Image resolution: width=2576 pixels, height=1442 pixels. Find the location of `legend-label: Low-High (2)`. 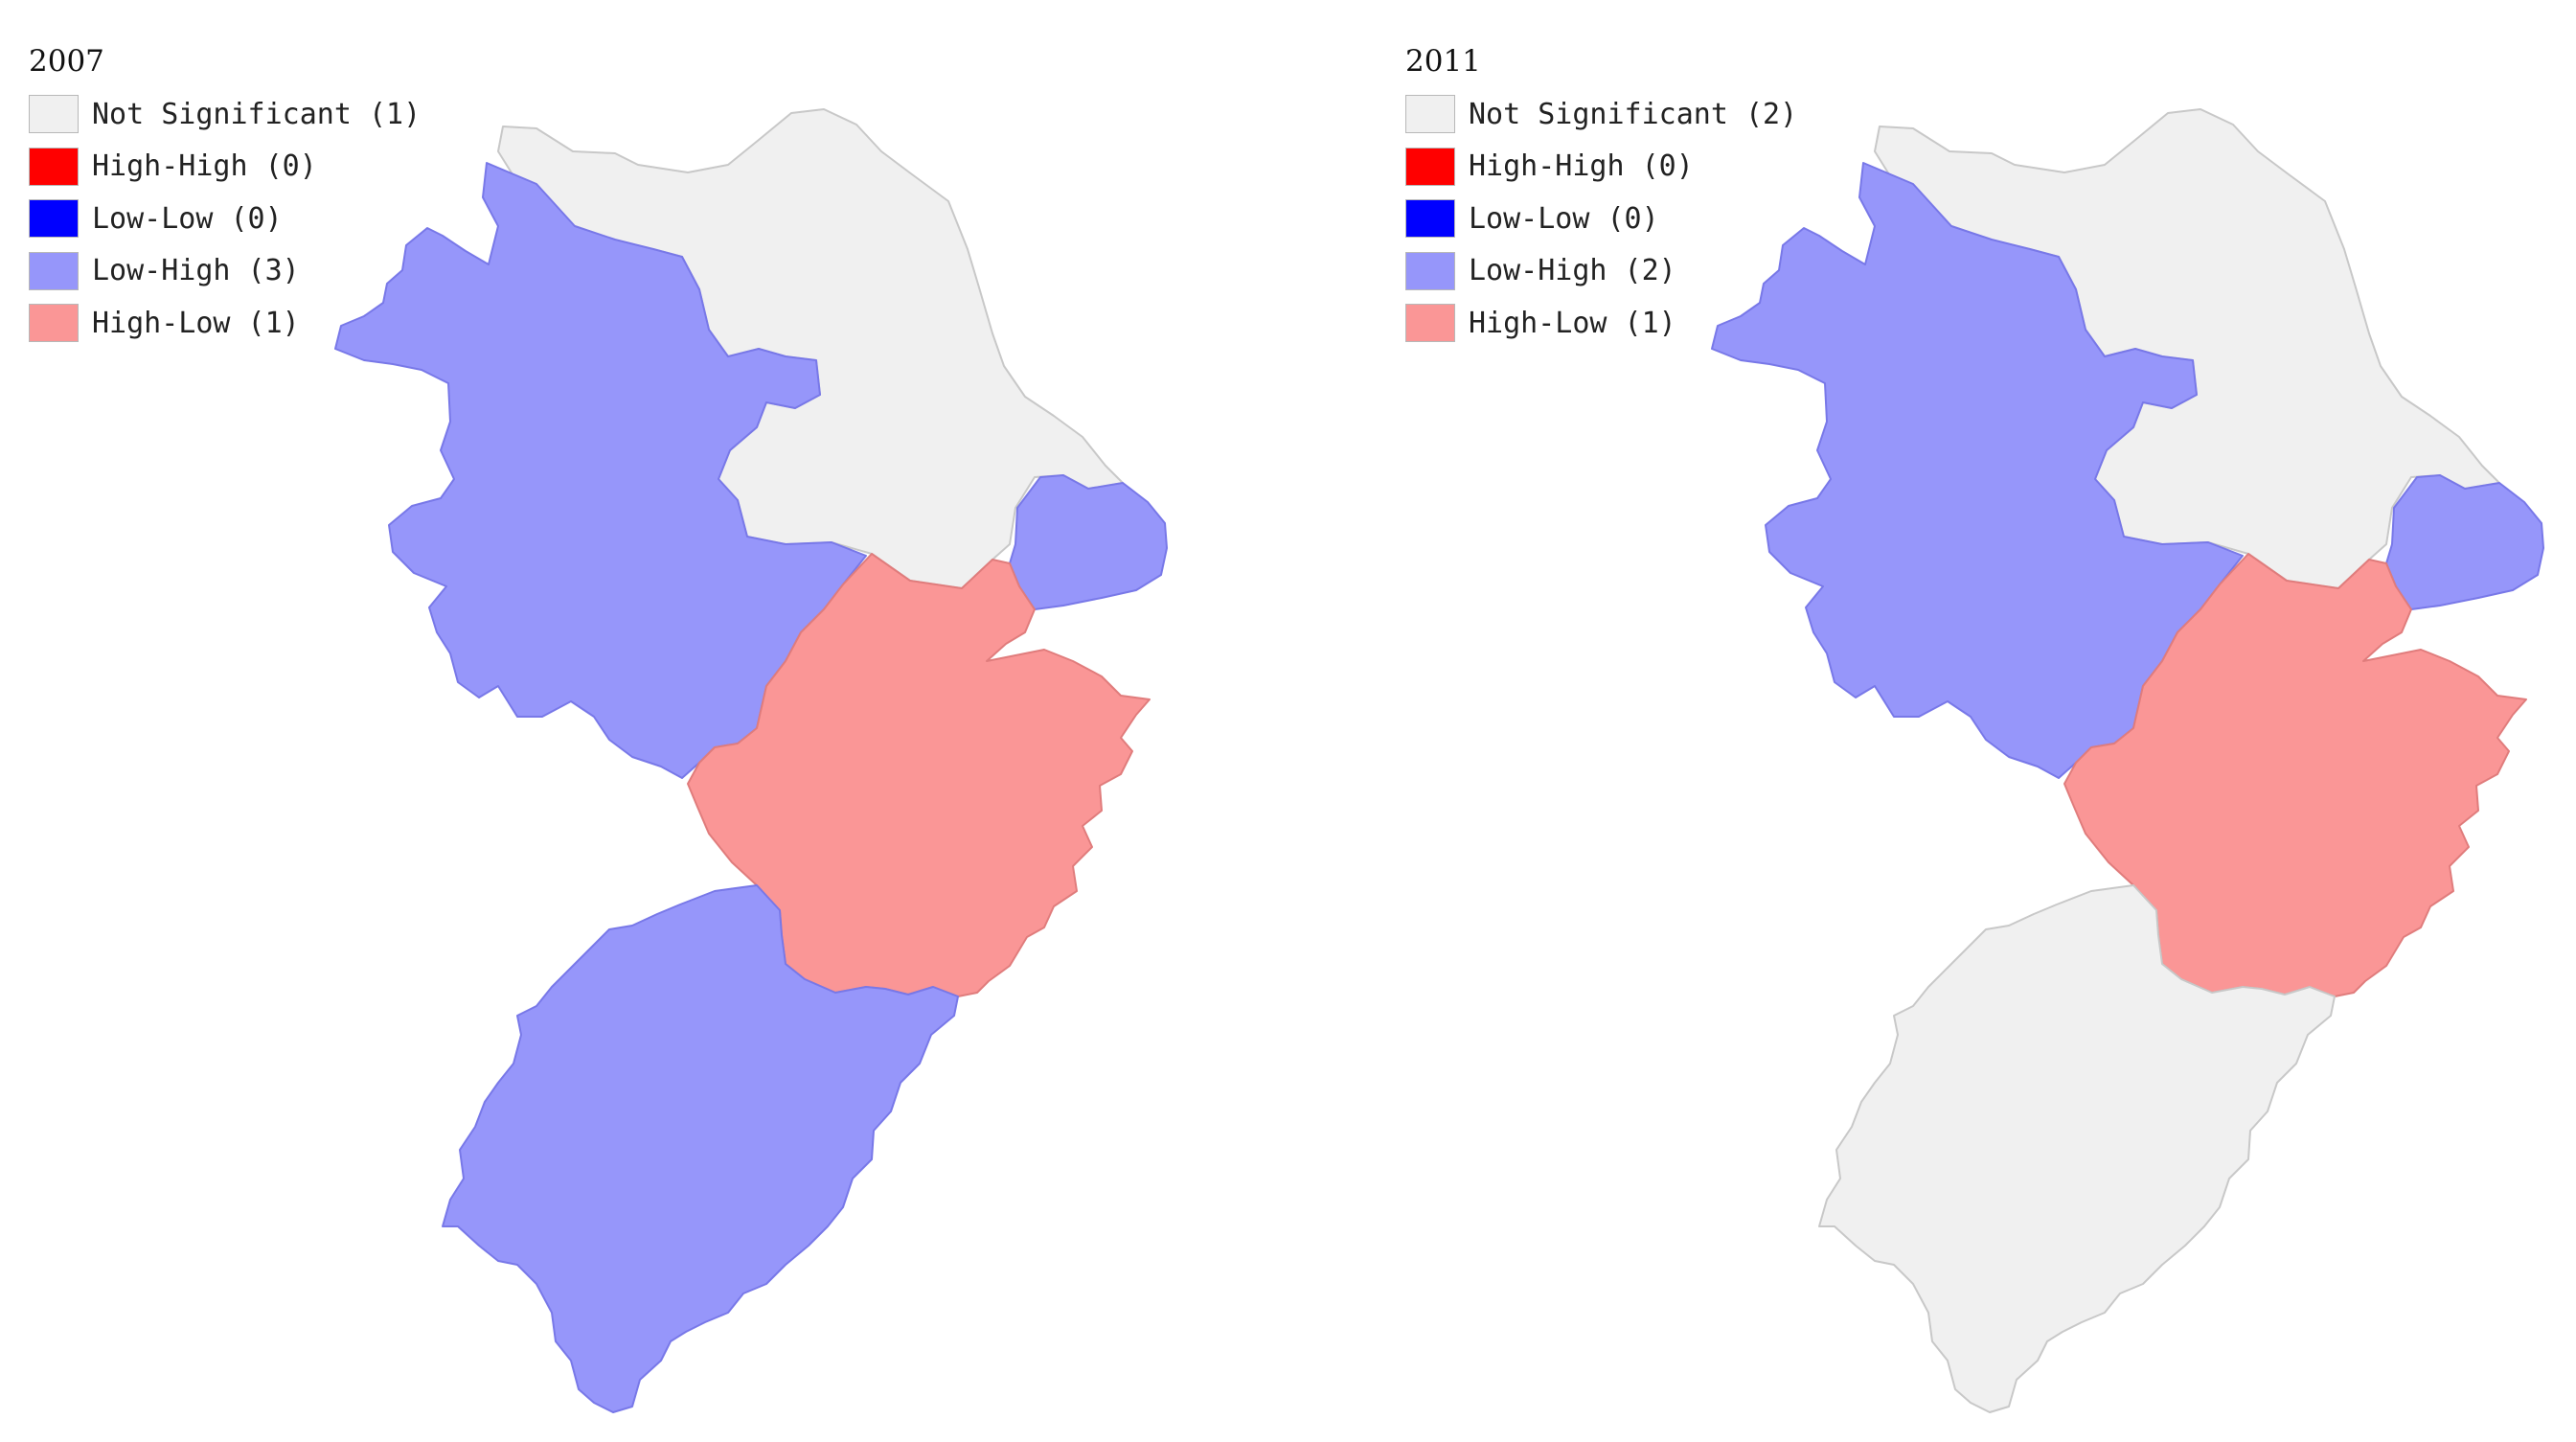

legend-label: Low-High (2) is located at coordinates (1572, 271).